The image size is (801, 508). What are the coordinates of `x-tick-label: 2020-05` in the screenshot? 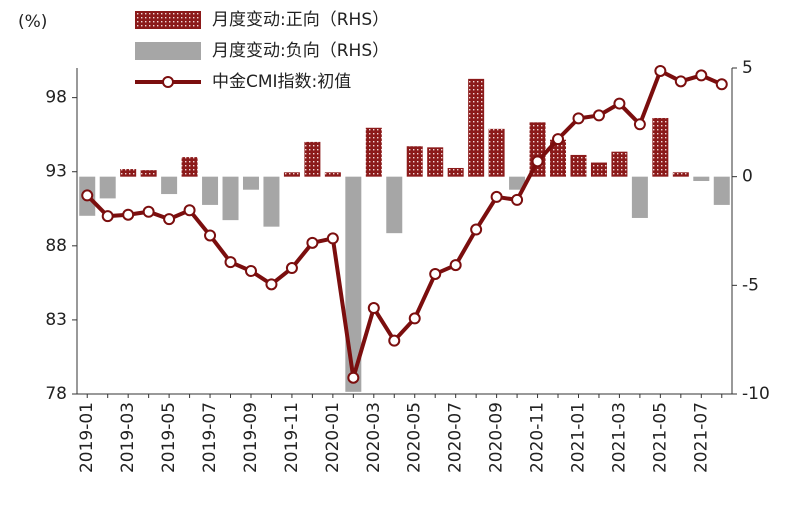 It's located at (415, 437).